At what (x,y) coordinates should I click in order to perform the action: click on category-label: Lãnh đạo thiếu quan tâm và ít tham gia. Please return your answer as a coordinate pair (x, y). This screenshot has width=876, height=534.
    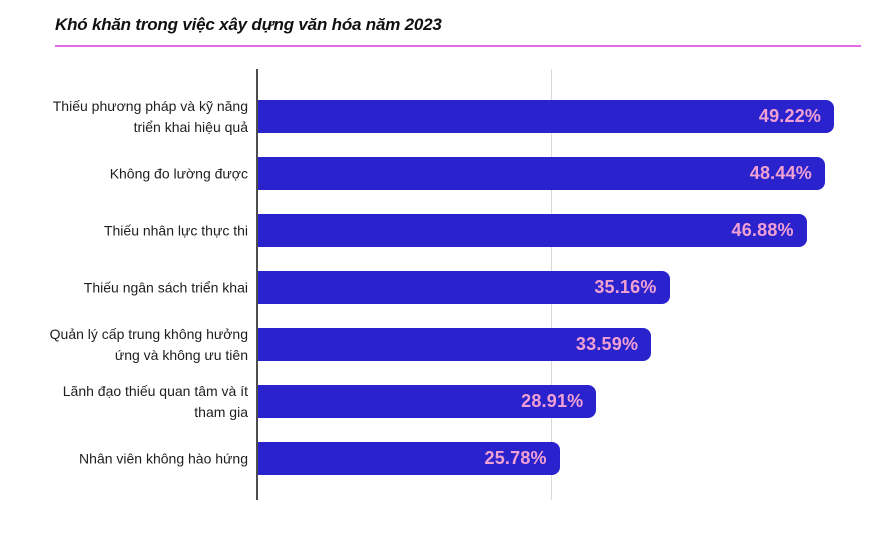
    Looking at the image, I should click on (155, 401).